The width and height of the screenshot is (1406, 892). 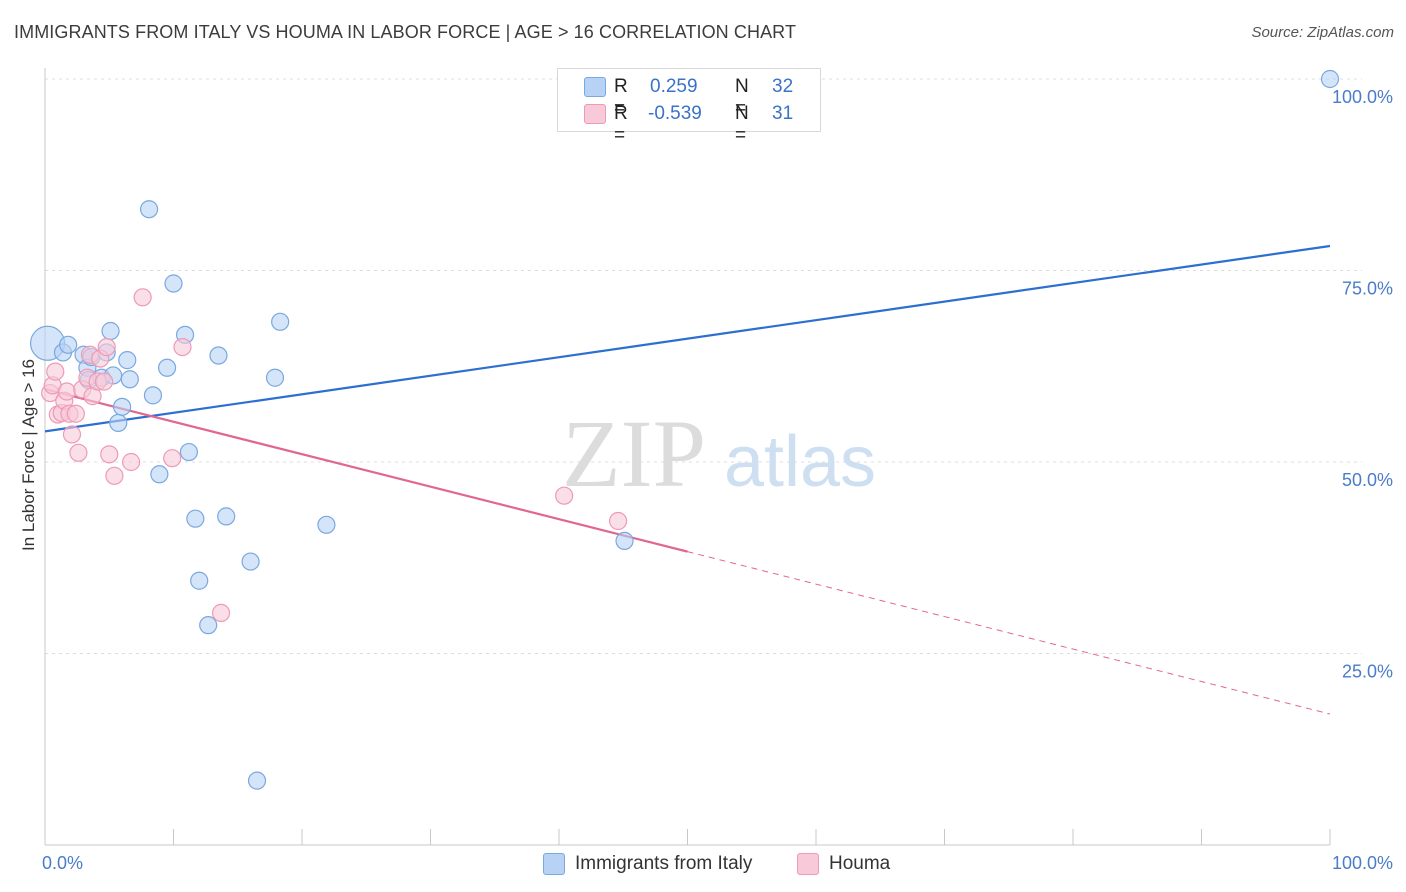 I want to click on legend-swatch-houma, so click(x=808, y=864).